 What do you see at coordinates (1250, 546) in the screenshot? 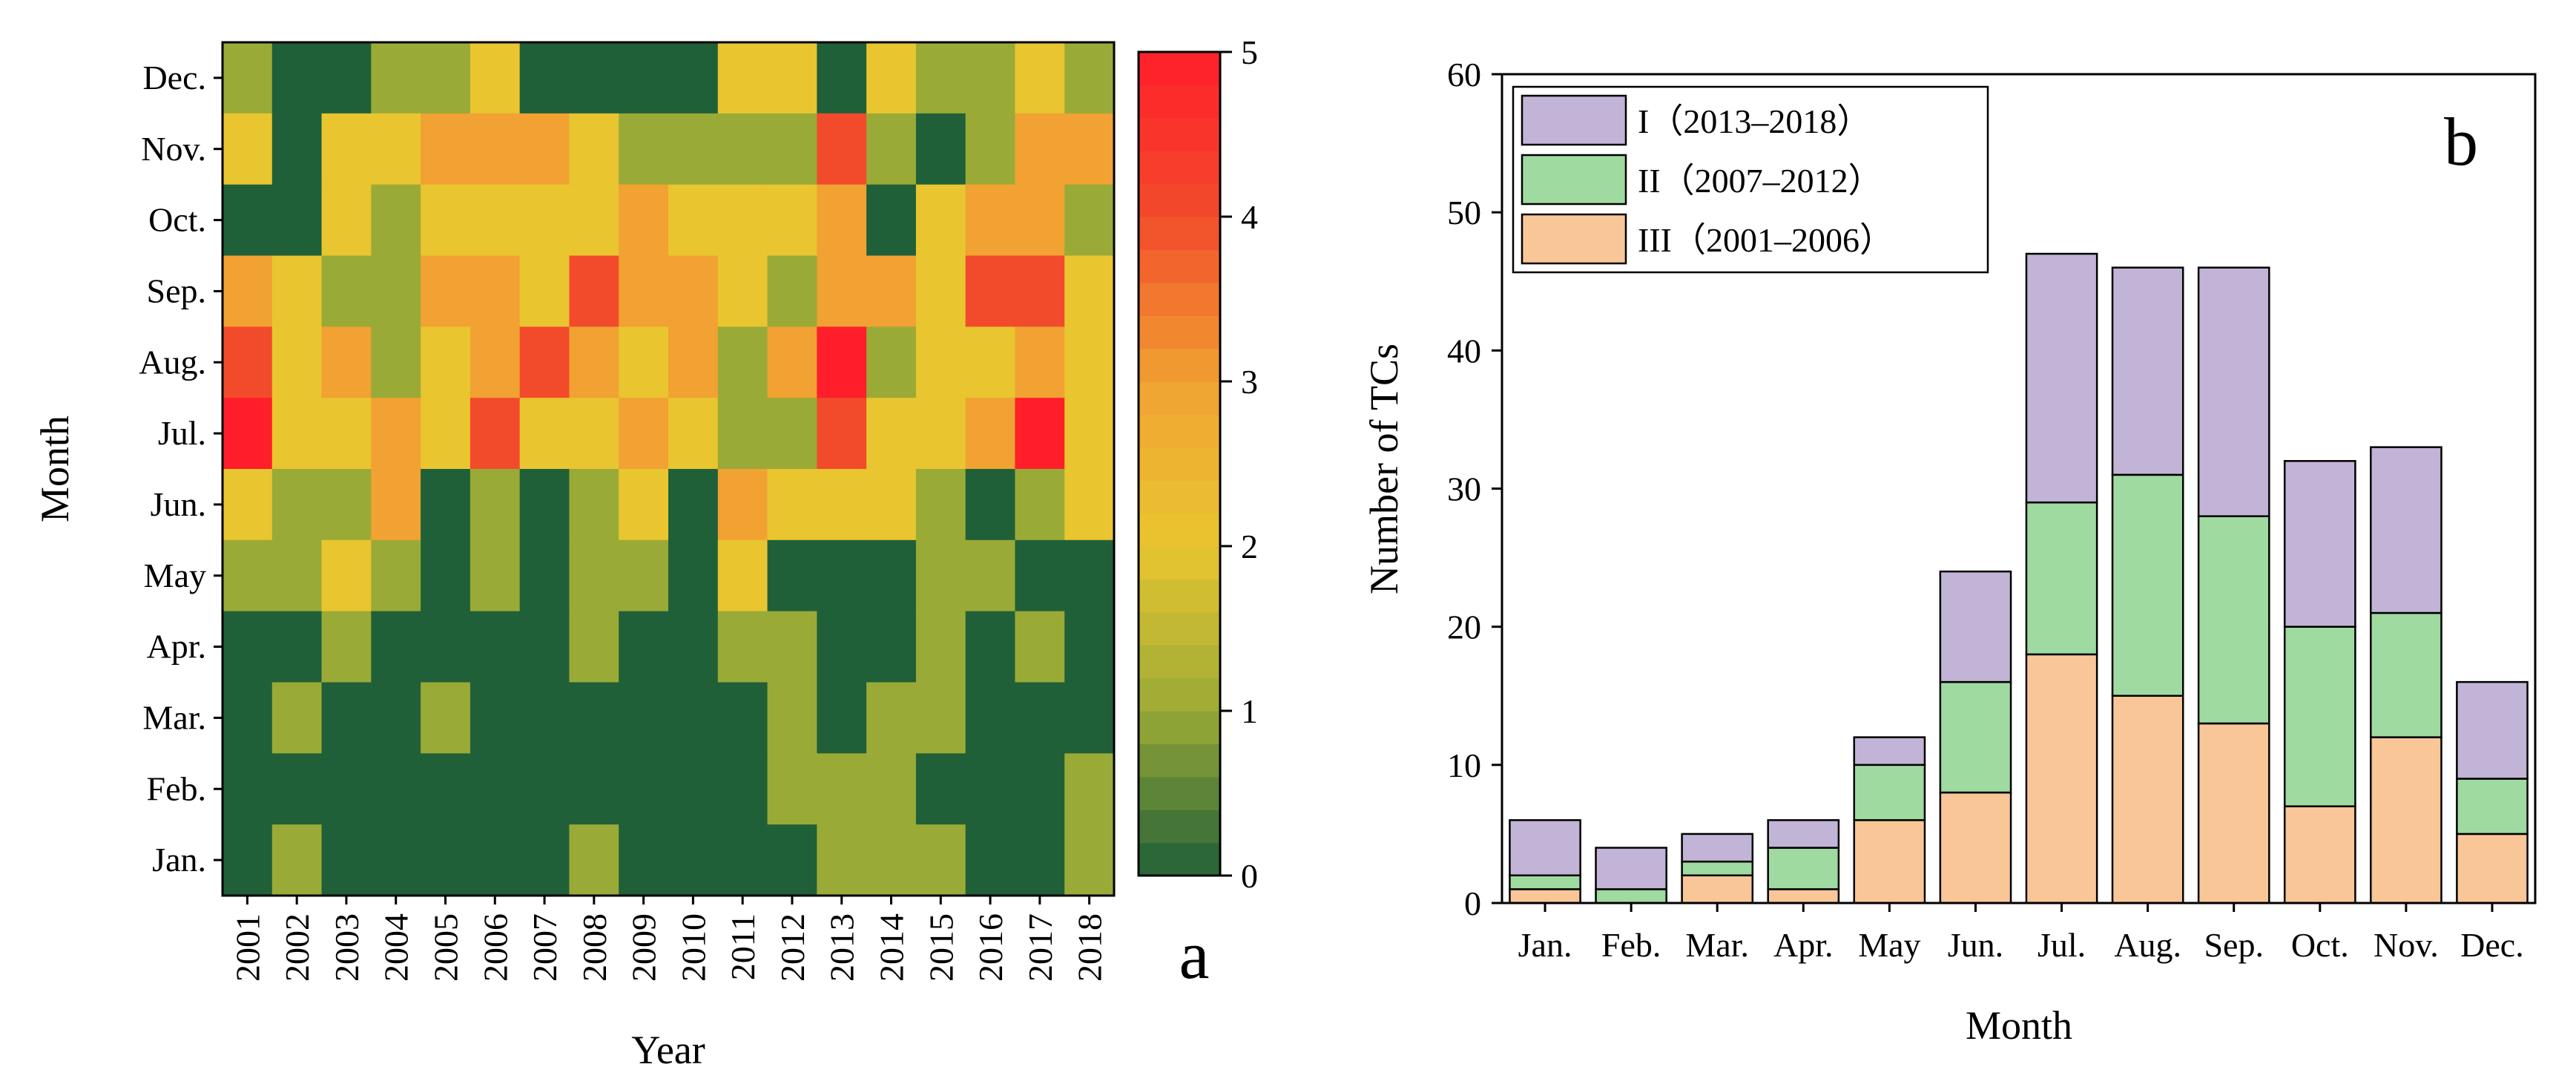
I see `colorbar-tick-label: 2` at bounding box center [1250, 546].